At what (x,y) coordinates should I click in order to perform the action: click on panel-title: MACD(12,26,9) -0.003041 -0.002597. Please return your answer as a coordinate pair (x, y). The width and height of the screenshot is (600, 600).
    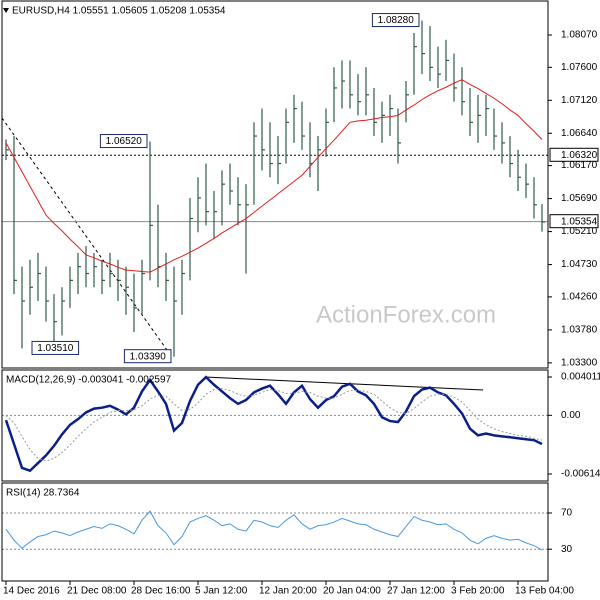
    Looking at the image, I should click on (89, 380).